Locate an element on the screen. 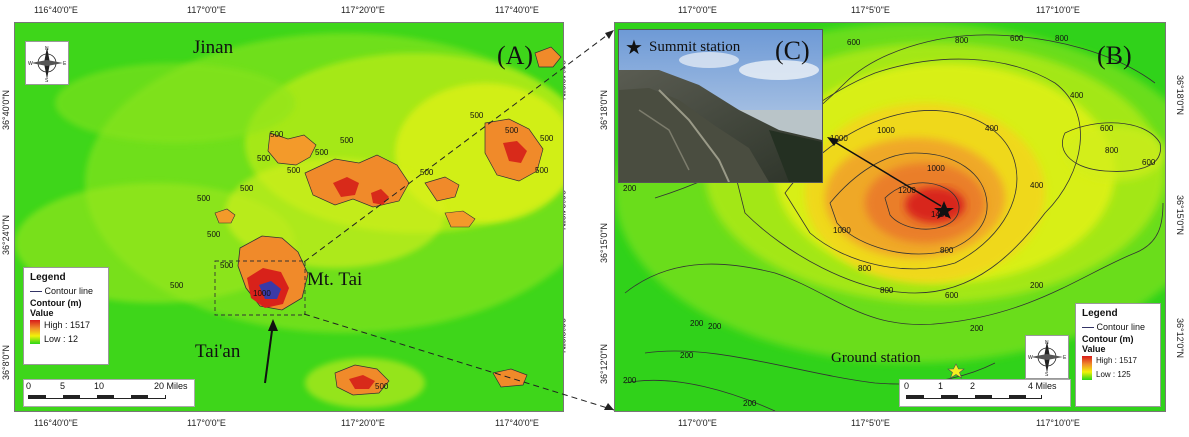  panel-a-label: (A) is located at coordinates (515, 55).